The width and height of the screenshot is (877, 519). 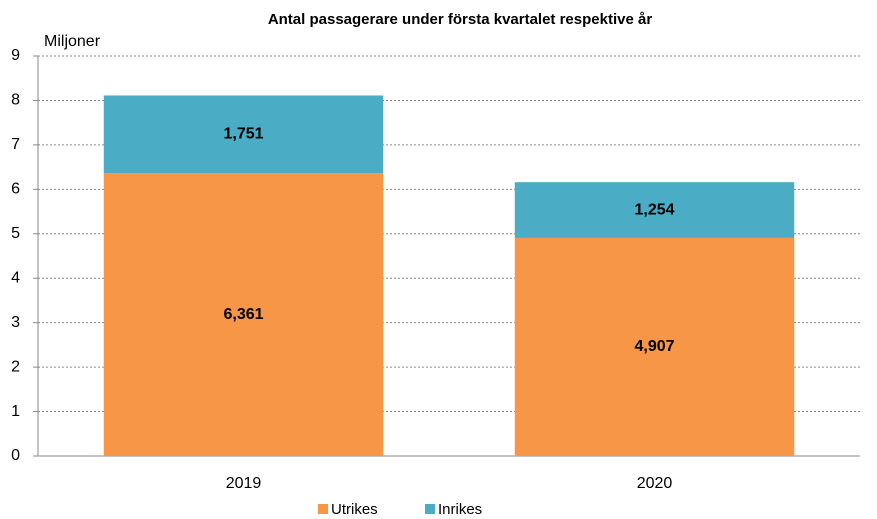 I want to click on y-tick-label: 4, so click(x=15, y=277).